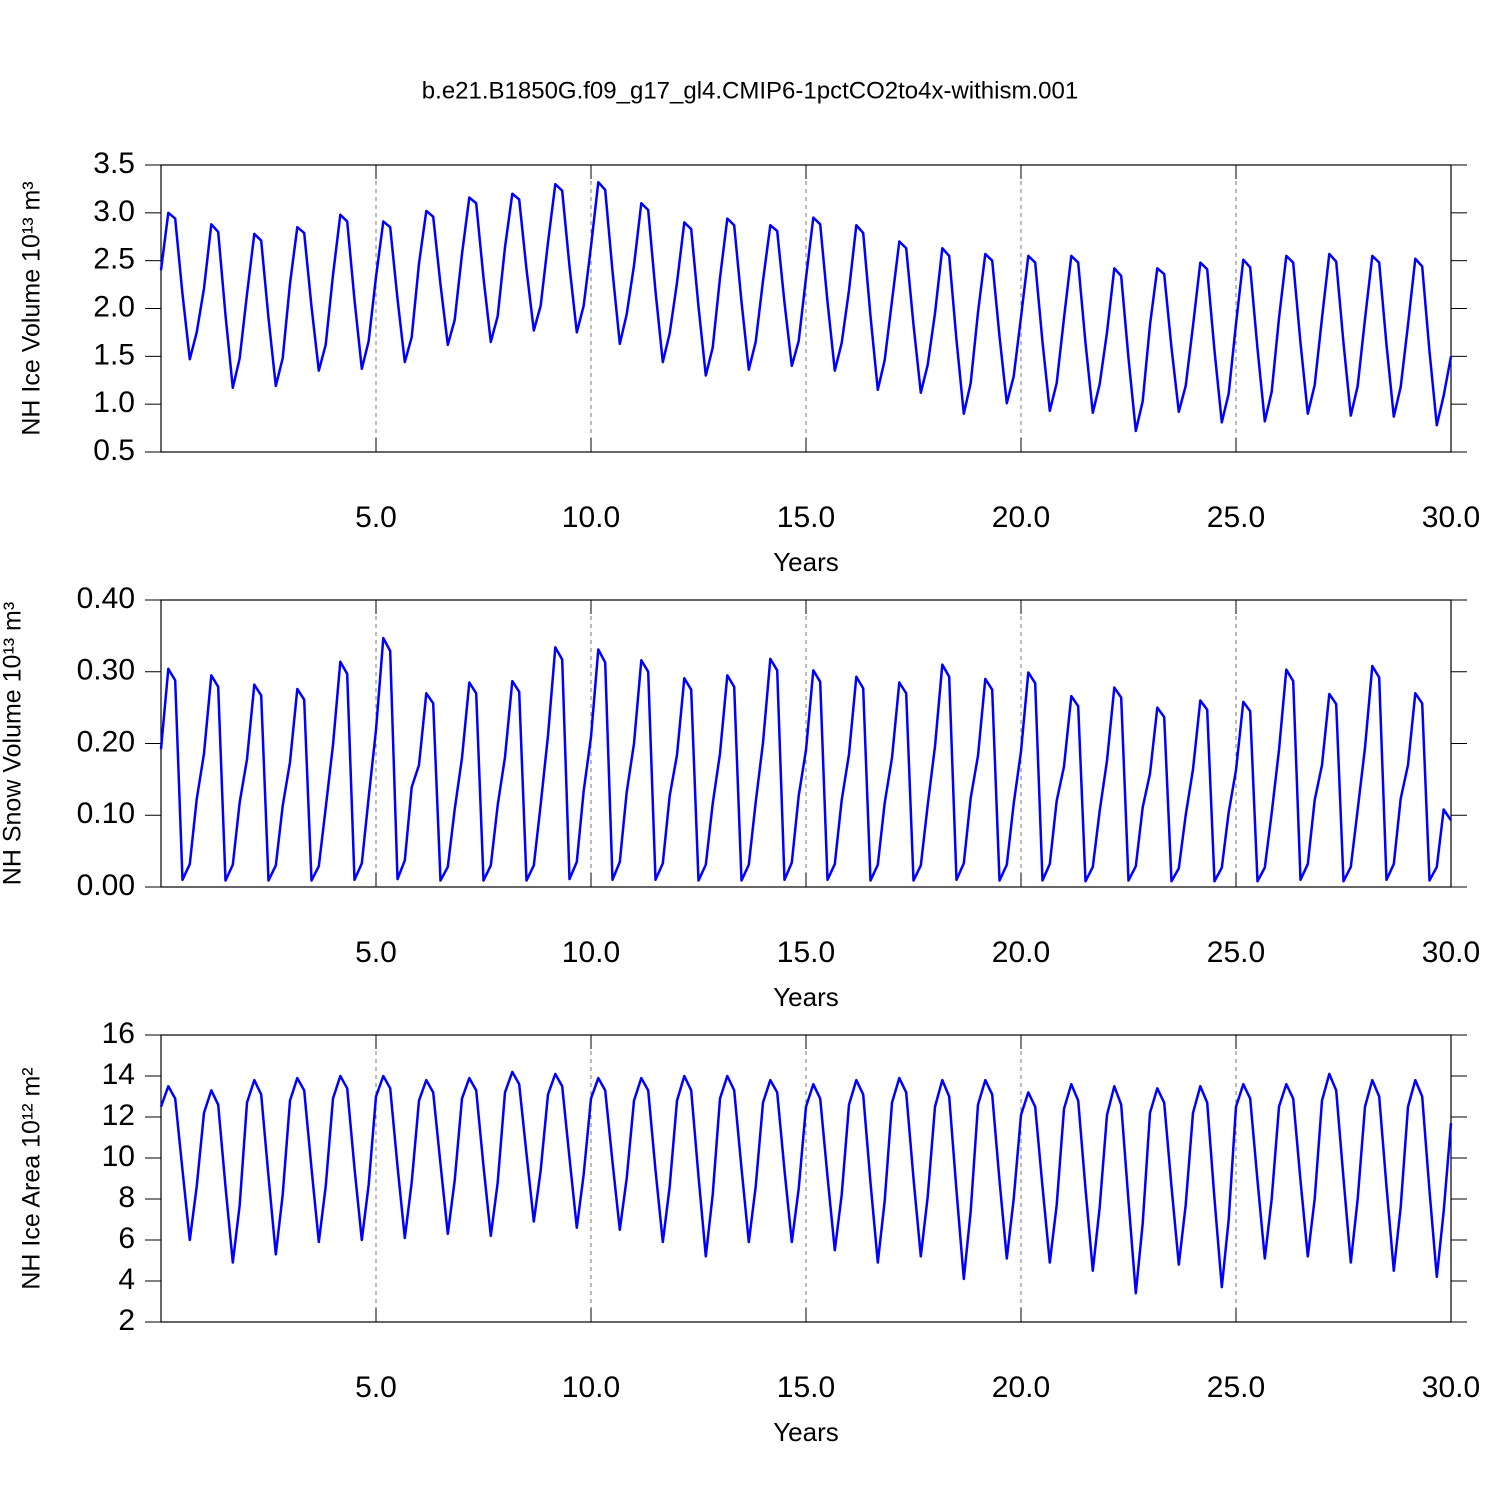  Describe the element at coordinates (106, 813) in the screenshot. I see `y-tick-label: 0.10` at that location.